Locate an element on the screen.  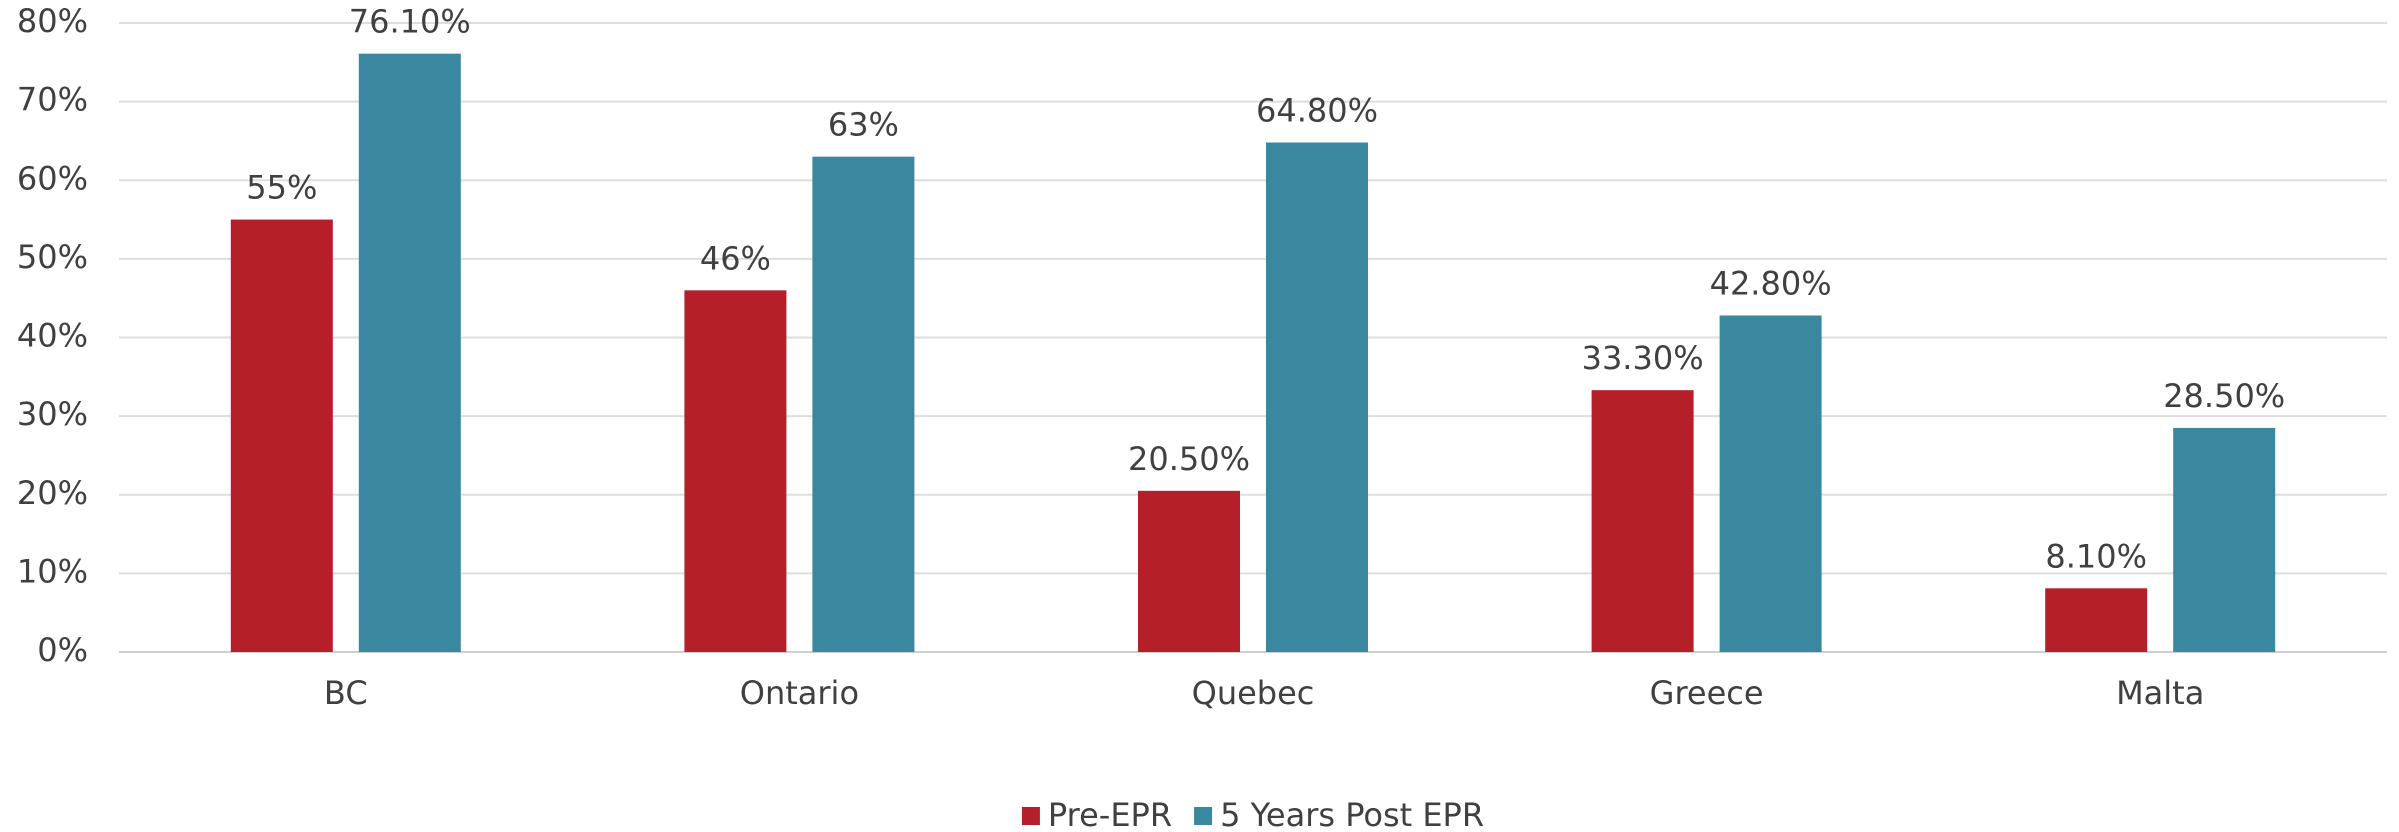
y-tick-label: 20% is located at coordinates (52, 493).